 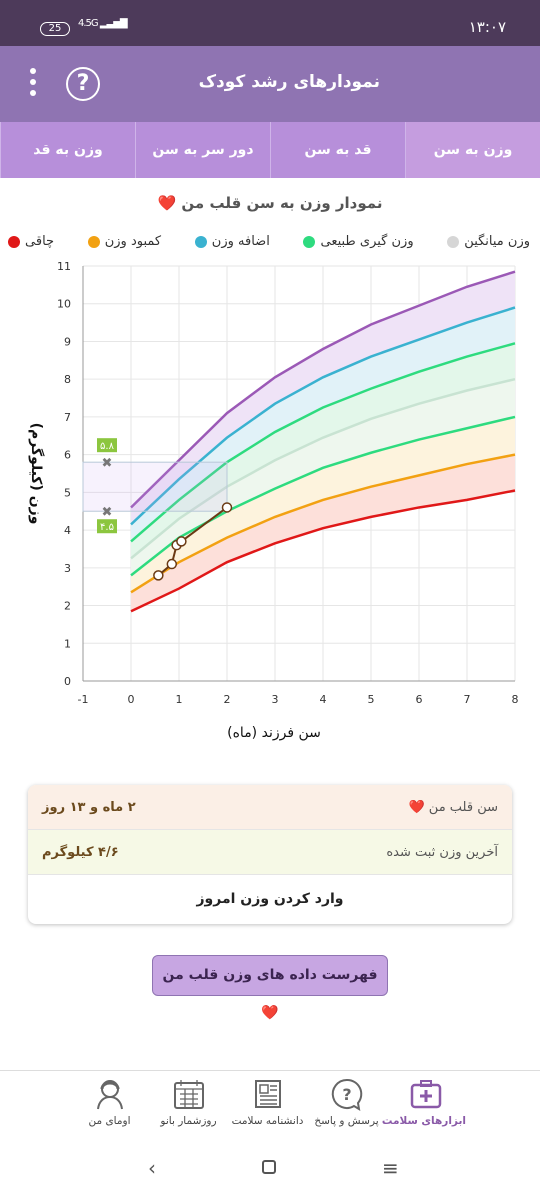 I want to click on nav-label: روزشمار بانو, so click(x=188, y=1121).